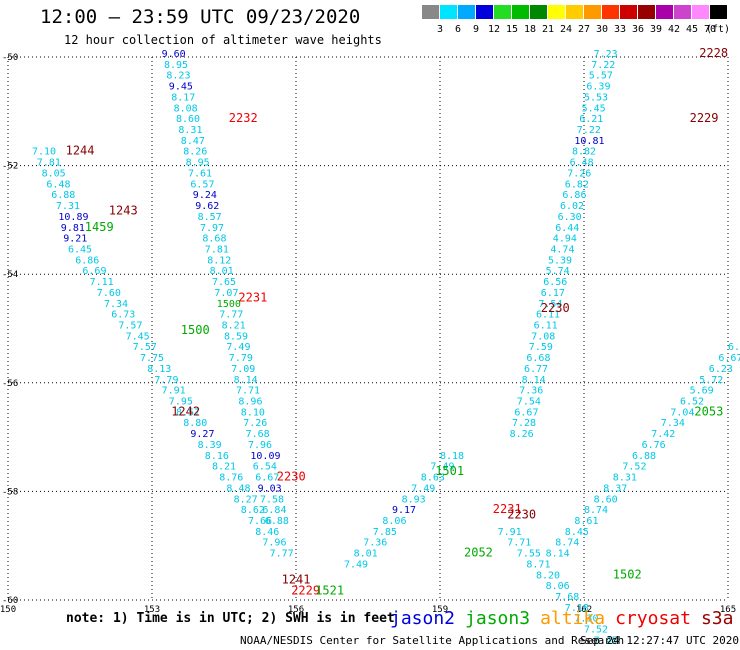  Describe the element at coordinates (653, 618) in the screenshot. I see `satellite-cryosat: cryosat` at that location.